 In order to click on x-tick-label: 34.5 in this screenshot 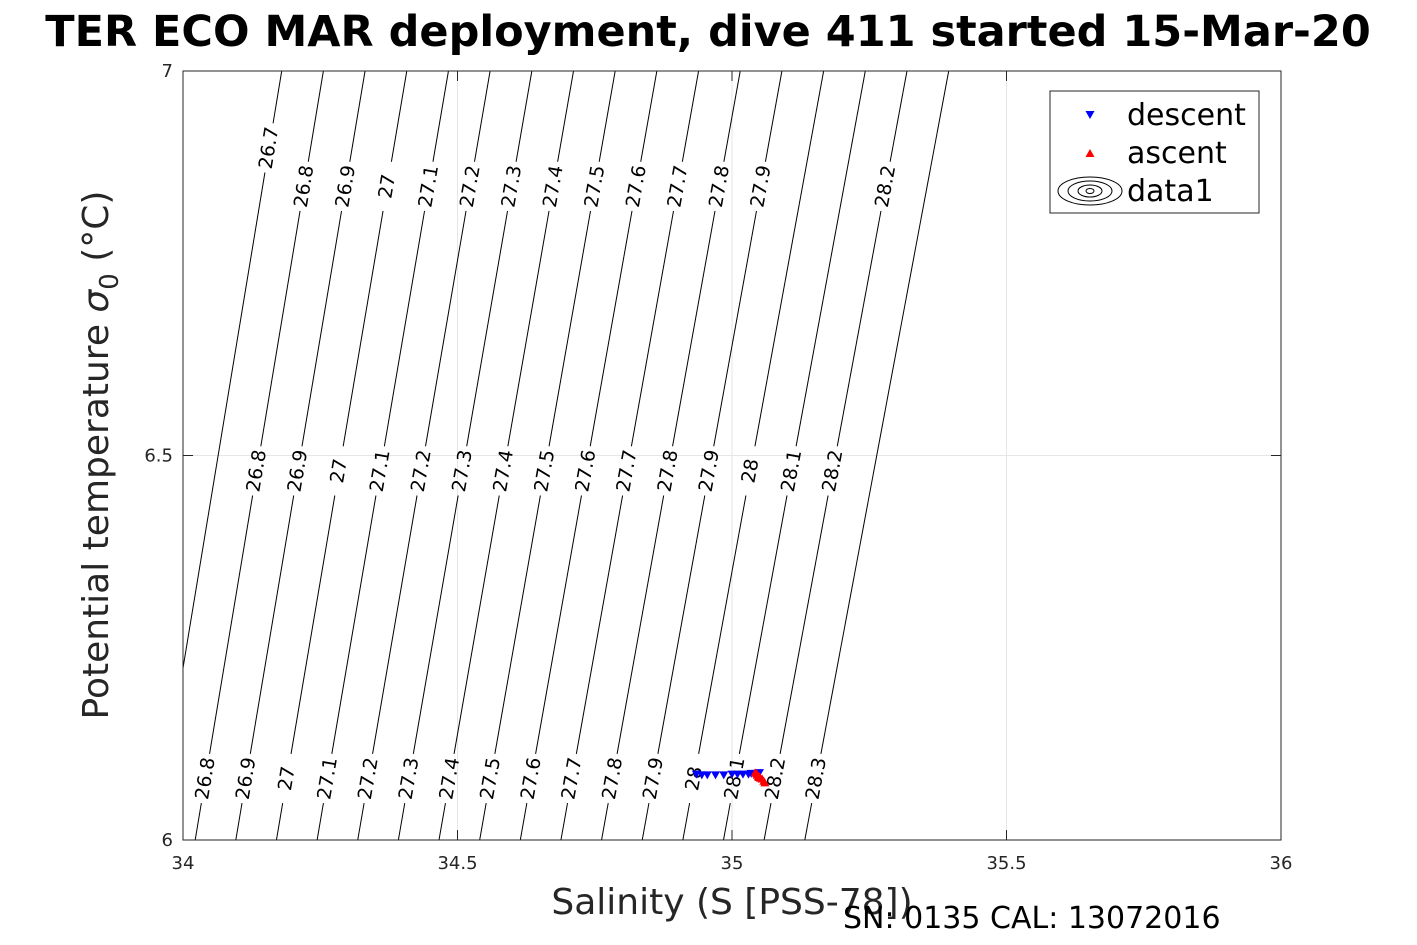, I will do `click(457, 863)`.